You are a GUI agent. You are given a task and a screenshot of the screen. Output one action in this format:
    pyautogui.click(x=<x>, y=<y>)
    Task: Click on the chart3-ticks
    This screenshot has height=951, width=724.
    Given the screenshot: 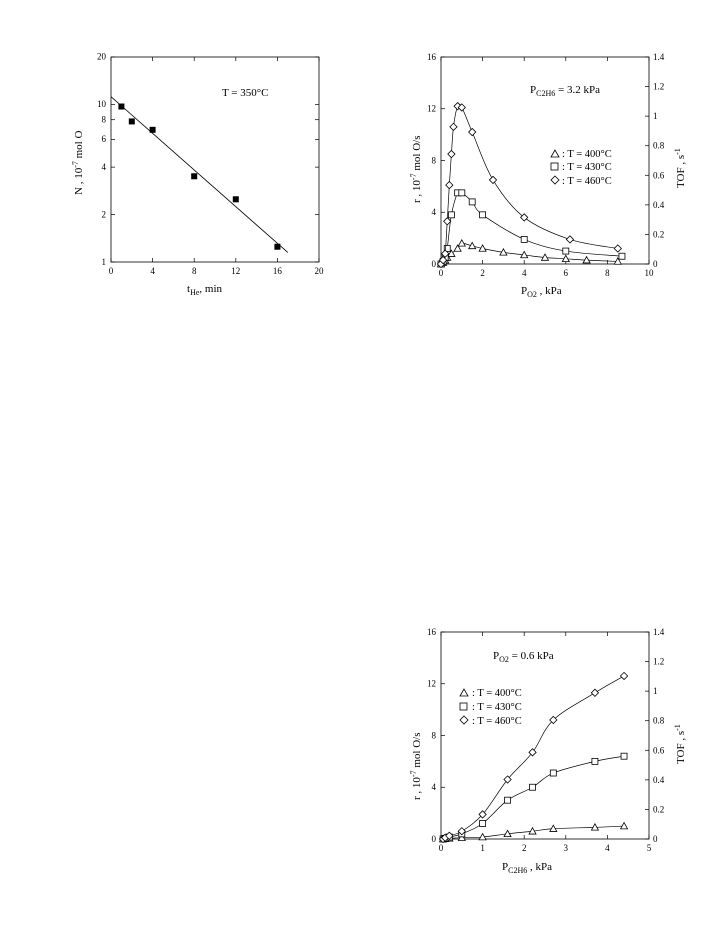 What is the action you would take?
    pyautogui.click(x=545, y=735)
    